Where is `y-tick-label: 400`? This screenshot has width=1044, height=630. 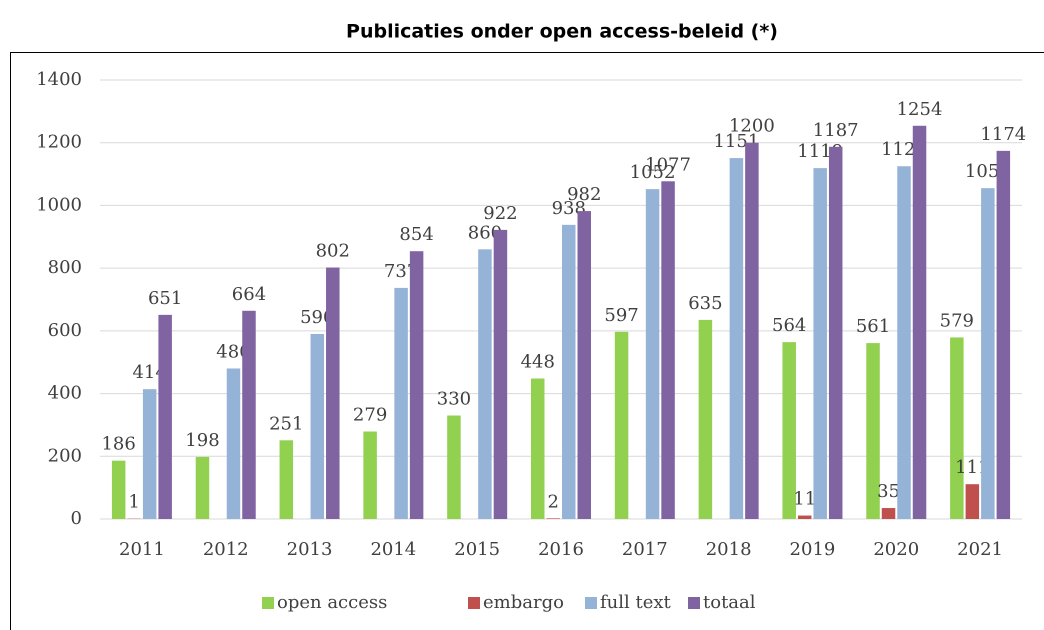 y-tick-label: 400 is located at coordinates (65, 393).